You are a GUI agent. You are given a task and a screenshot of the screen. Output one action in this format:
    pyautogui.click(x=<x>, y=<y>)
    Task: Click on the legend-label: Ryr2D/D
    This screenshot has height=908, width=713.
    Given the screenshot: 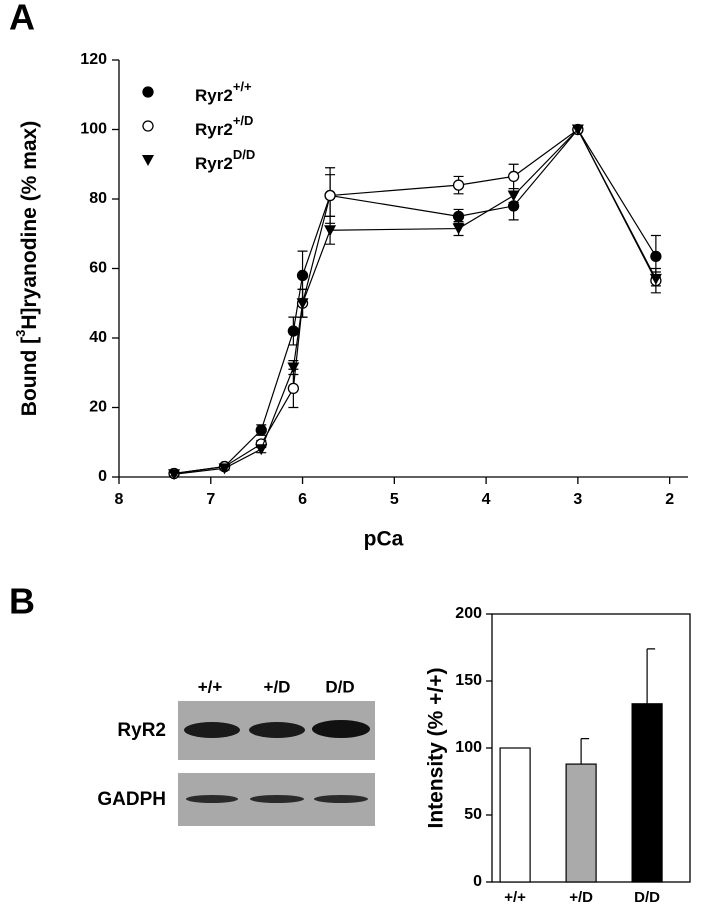 What is the action you would take?
    pyautogui.click(x=225, y=160)
    